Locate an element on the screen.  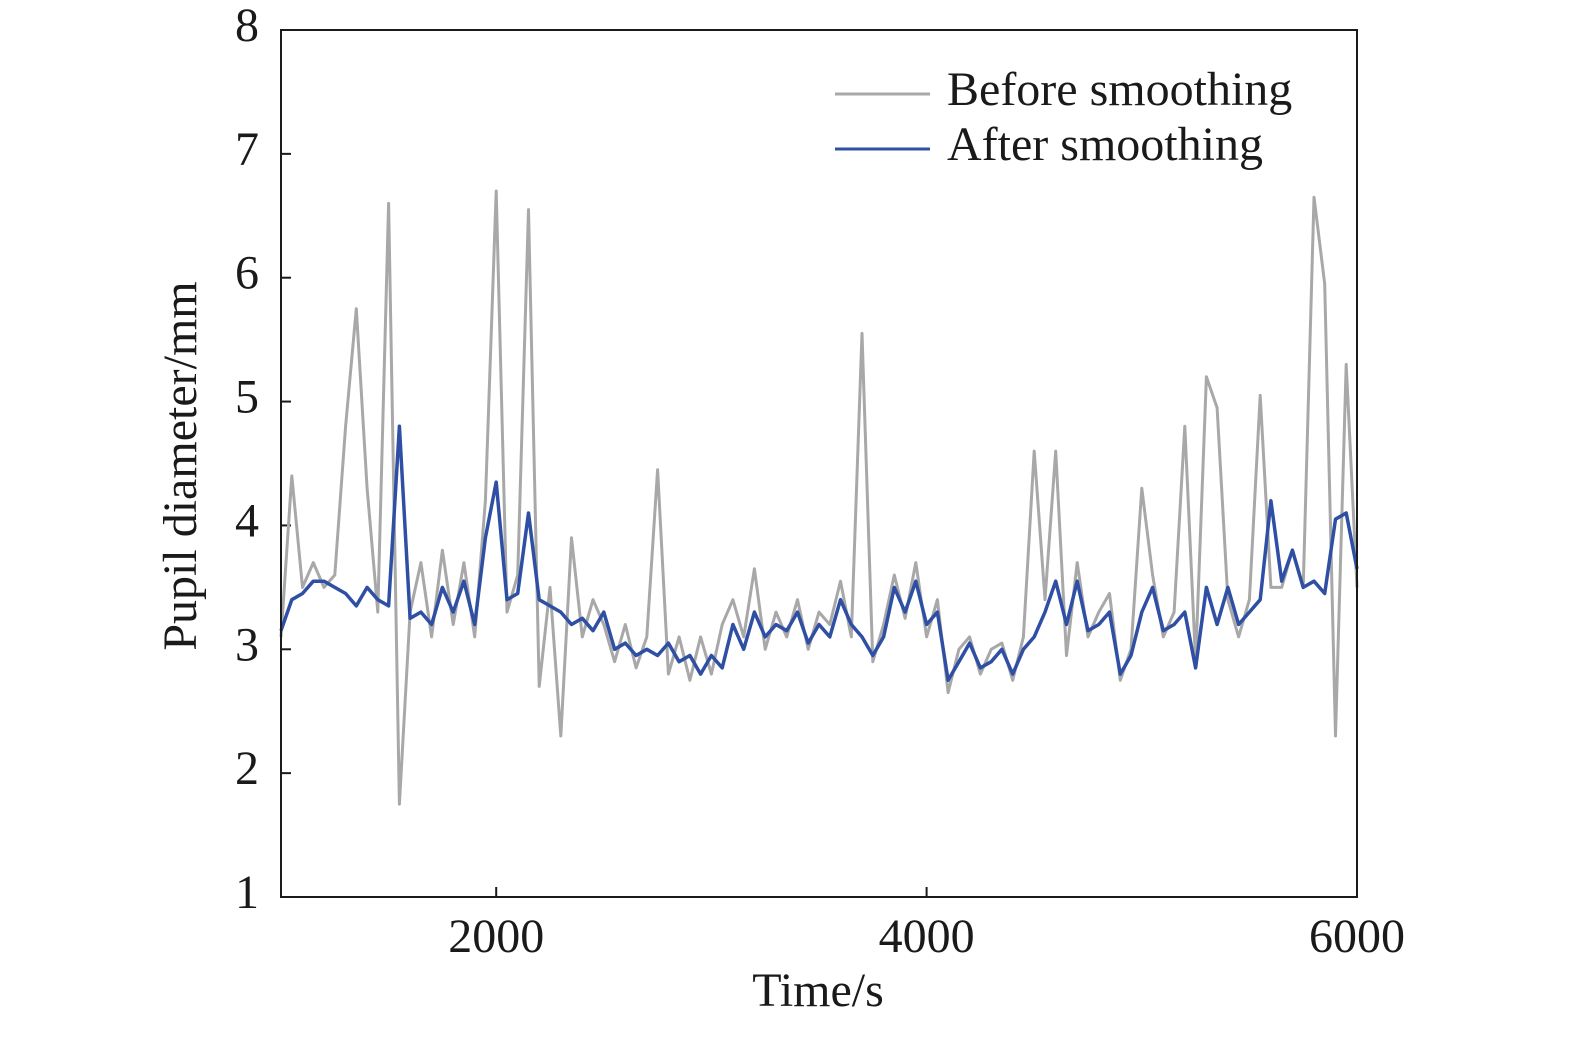
x-tick-label: 4000 is located at coordinates (927, 936).